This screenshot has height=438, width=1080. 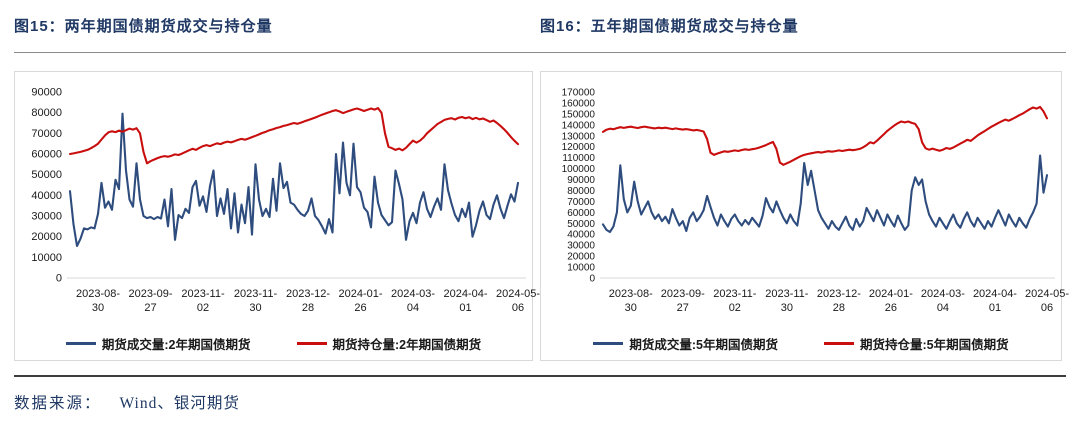 I want to click on legend-item: 期货持仓量:5年期国债期货, so click(x=916, y=343).